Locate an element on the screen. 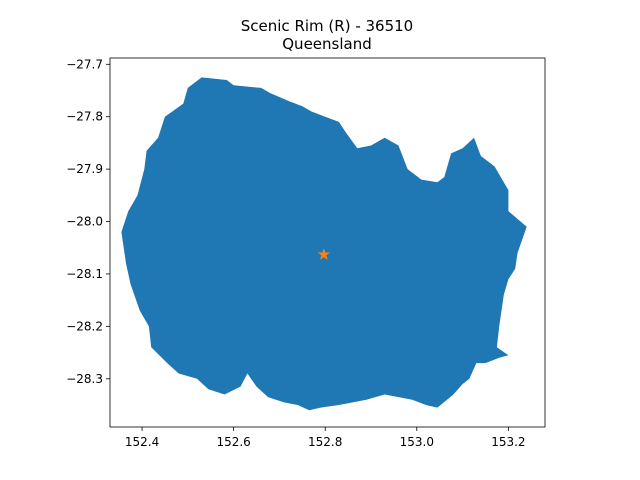 The image size is (640, 480). centroid-star-marker is located at coordinates (323, 254).